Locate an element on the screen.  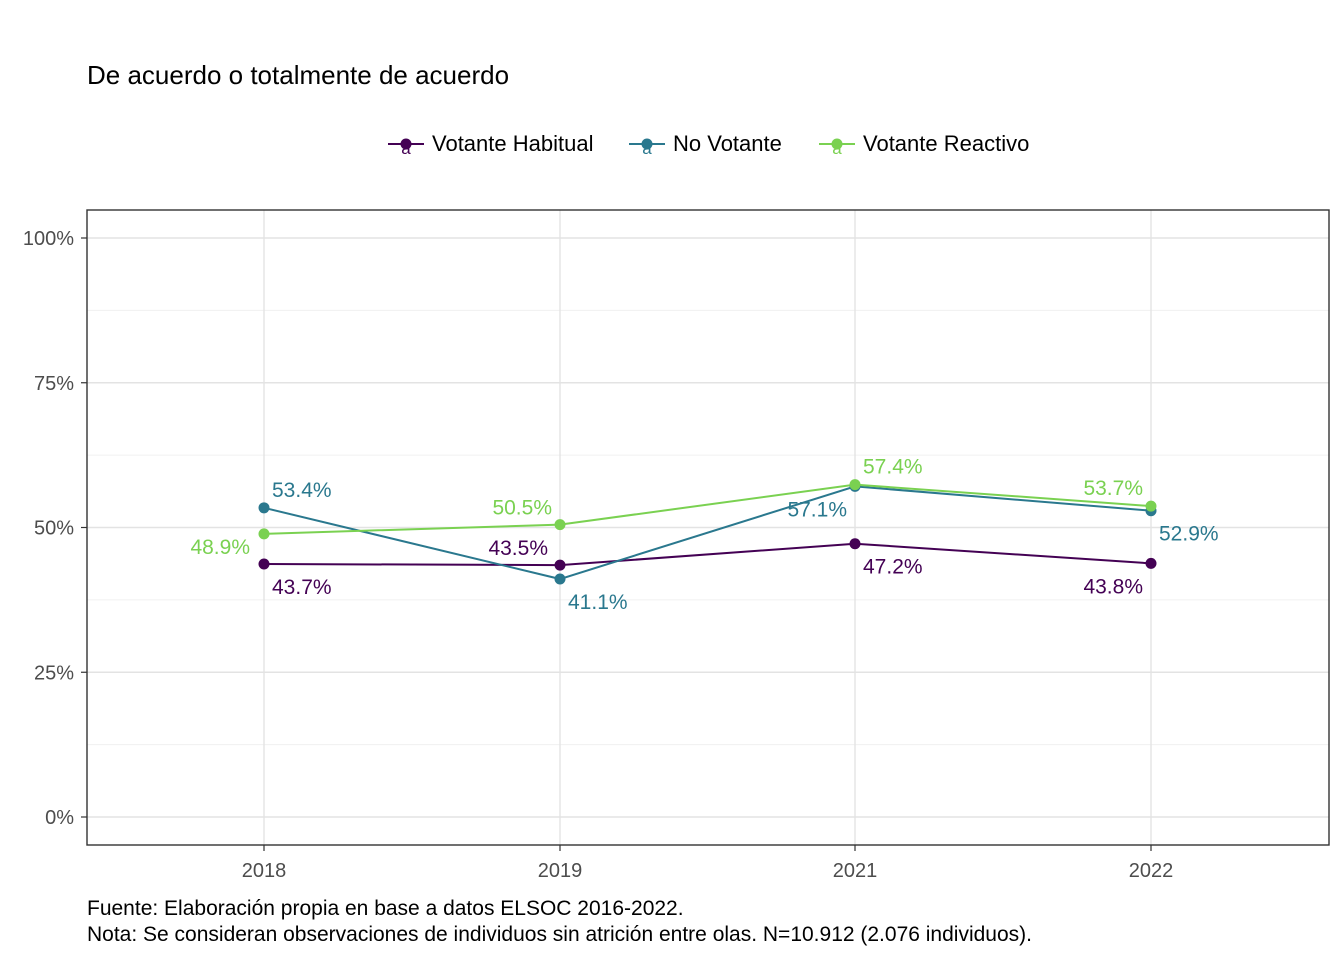
legend-item-no-votante: a No Votante is located at coordinates (704, 144).